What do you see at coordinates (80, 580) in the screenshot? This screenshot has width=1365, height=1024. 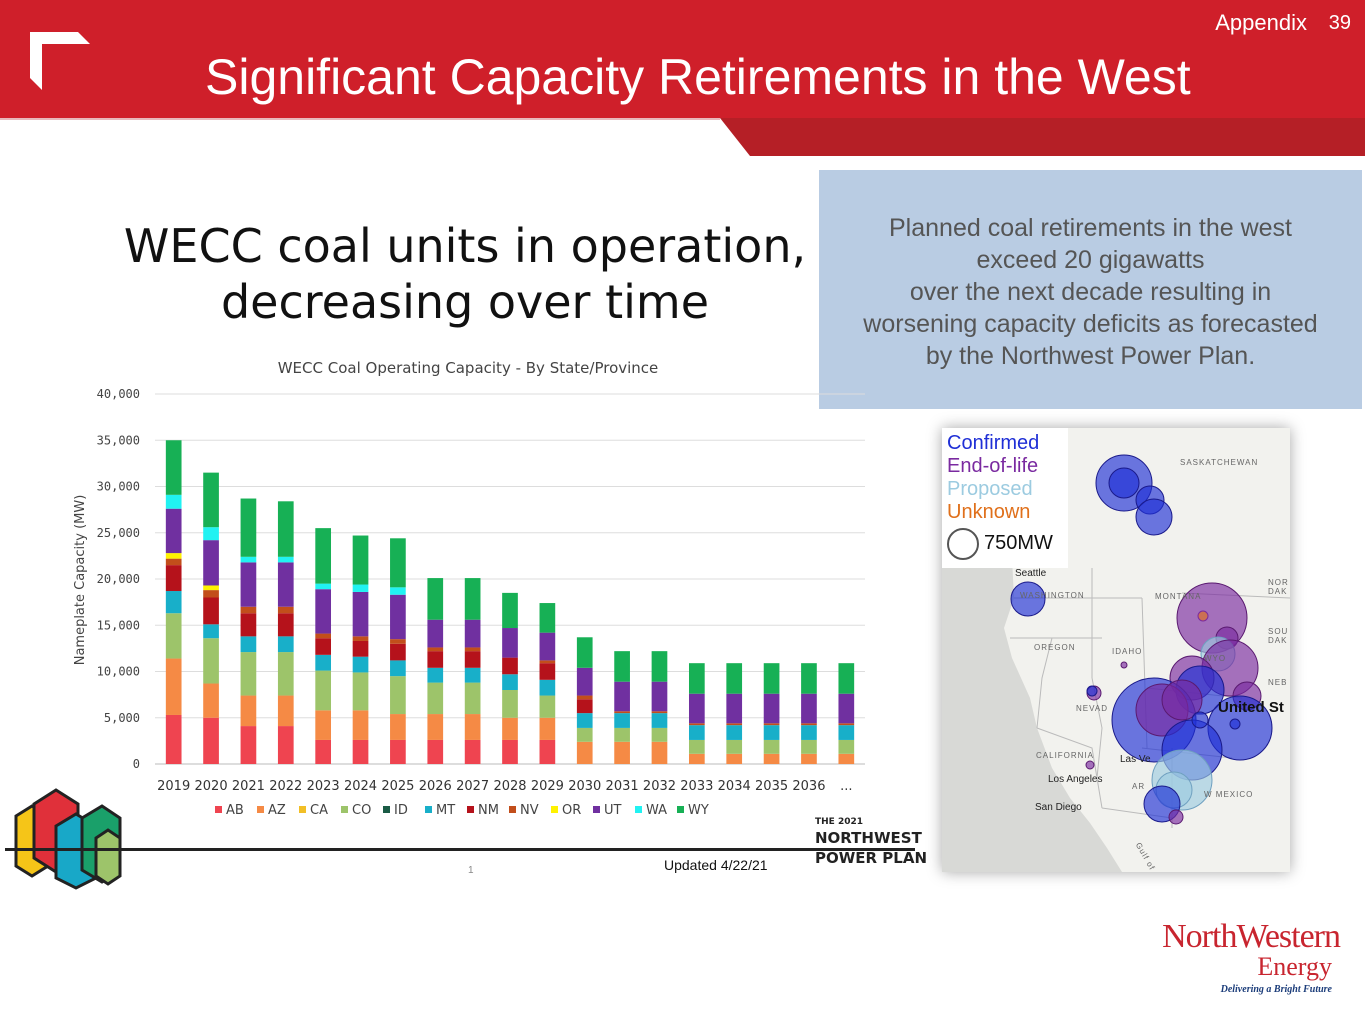 I see `y-axis-label: Nameplate Capacity (MW)` at bounding box center [80, 580].